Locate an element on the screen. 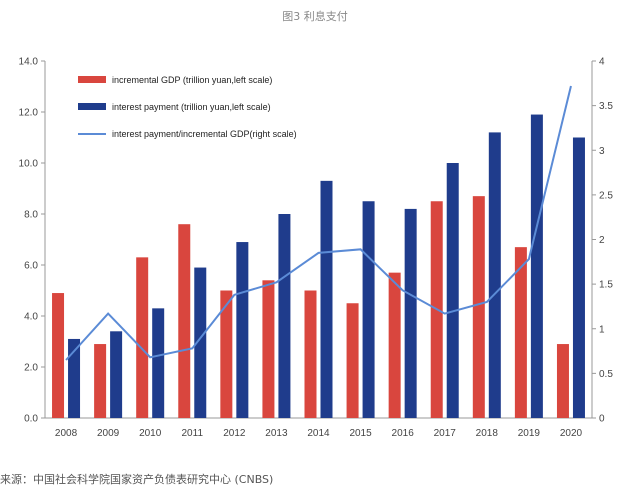 Image resolution: width=630 pixels, height=494 pixels. x-tick-label: 2017 is located at coordinates (445, 433).